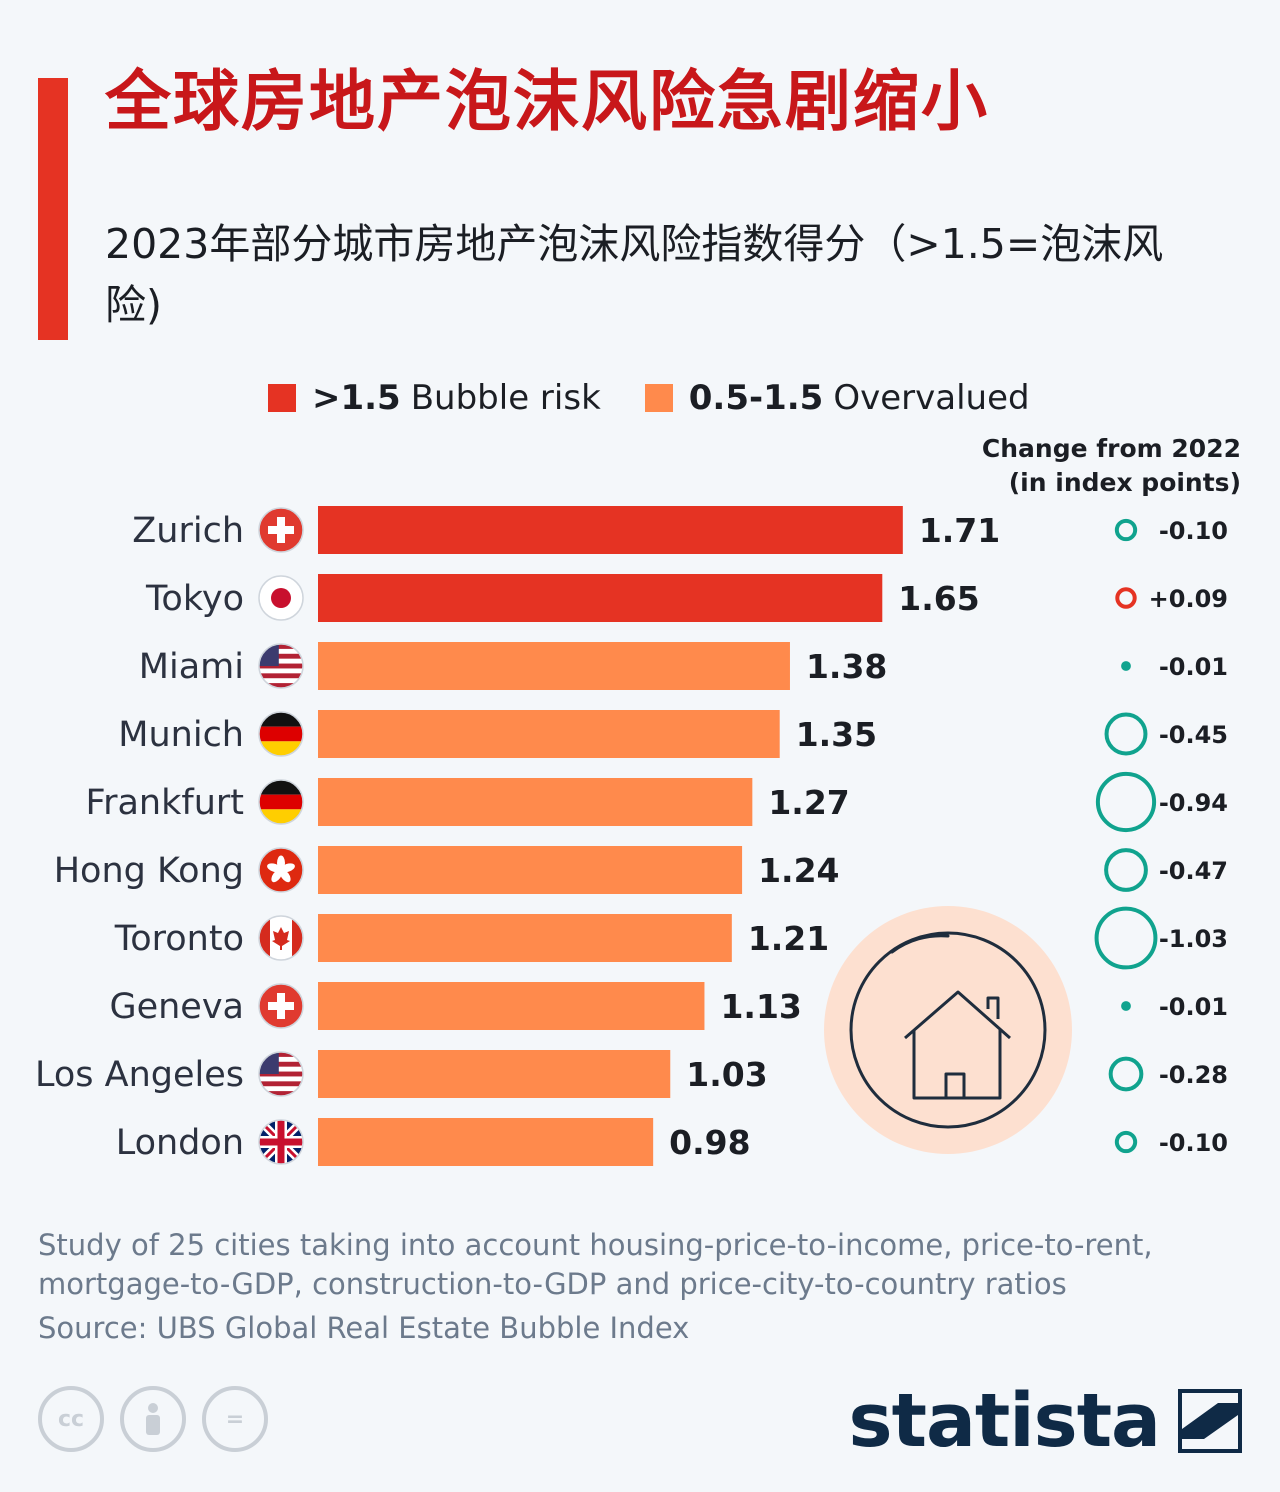  I want to click on city-label: Tokyo, so click(194, 599).